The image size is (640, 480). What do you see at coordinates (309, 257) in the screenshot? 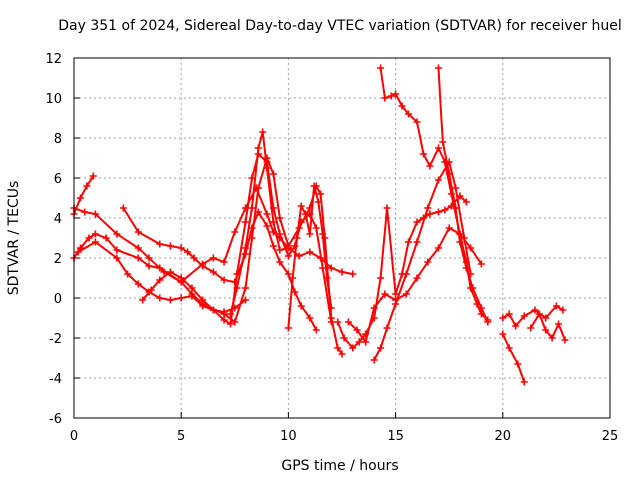
I see `series-s8` at bounding box center [309, 257].